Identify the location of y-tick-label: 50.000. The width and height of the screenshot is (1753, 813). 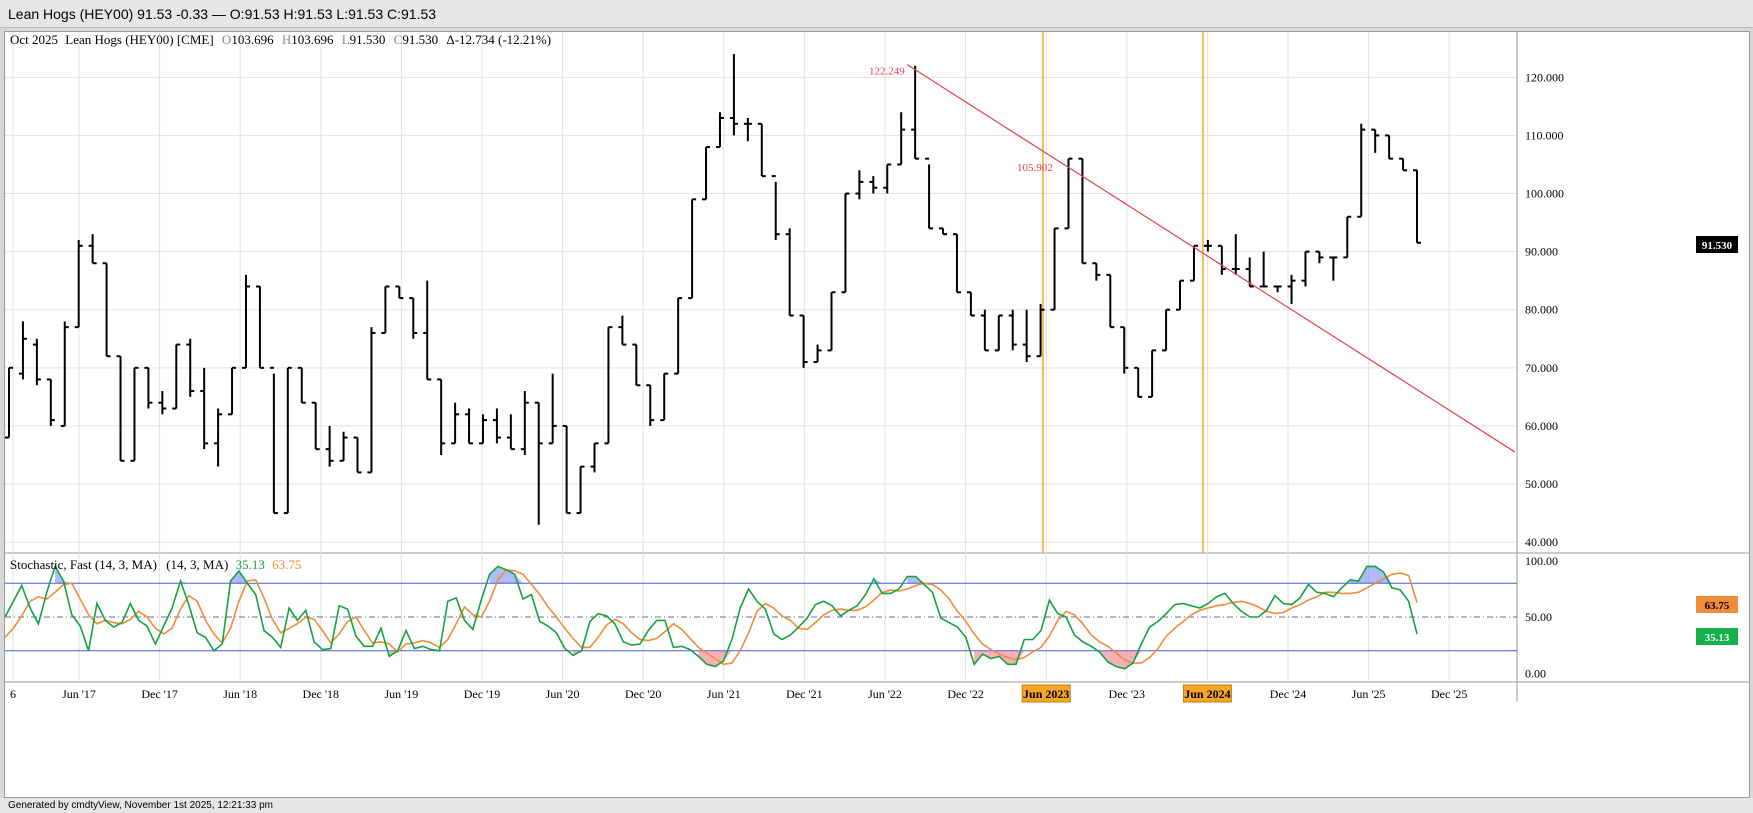
(1541, 484).